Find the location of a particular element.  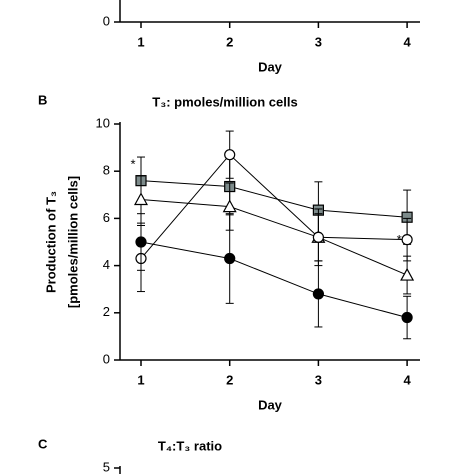

y-axis-label: [pmoles/million cells] is located at coordinates (72, 242).